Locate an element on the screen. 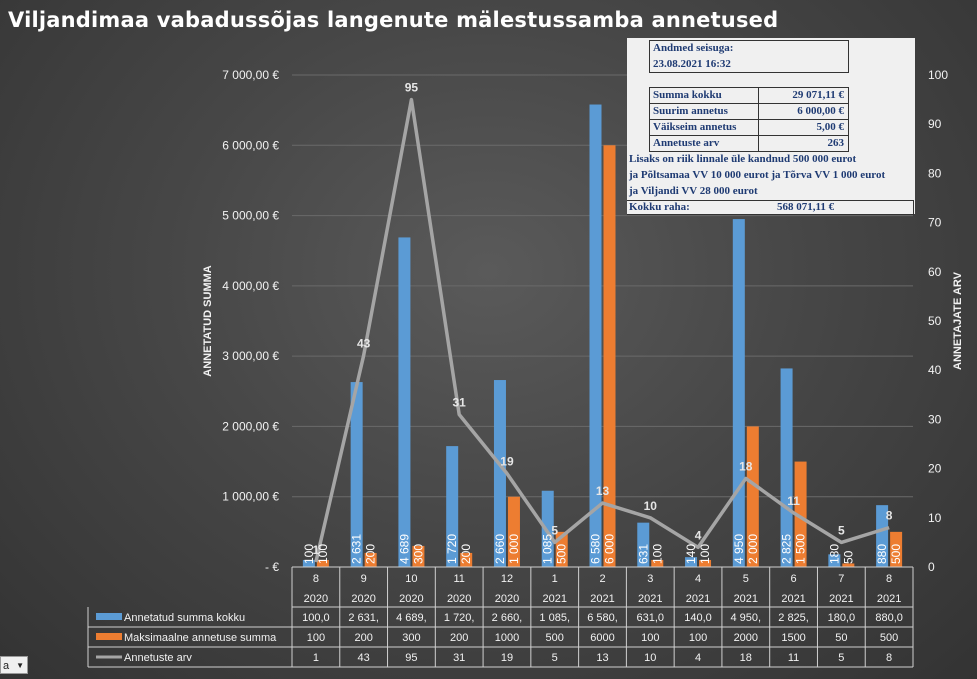 Image resolution: width=977 pixels, height=679 pixels. y-tick-label: 7 000,00 € is located at coordinates (250, 75).